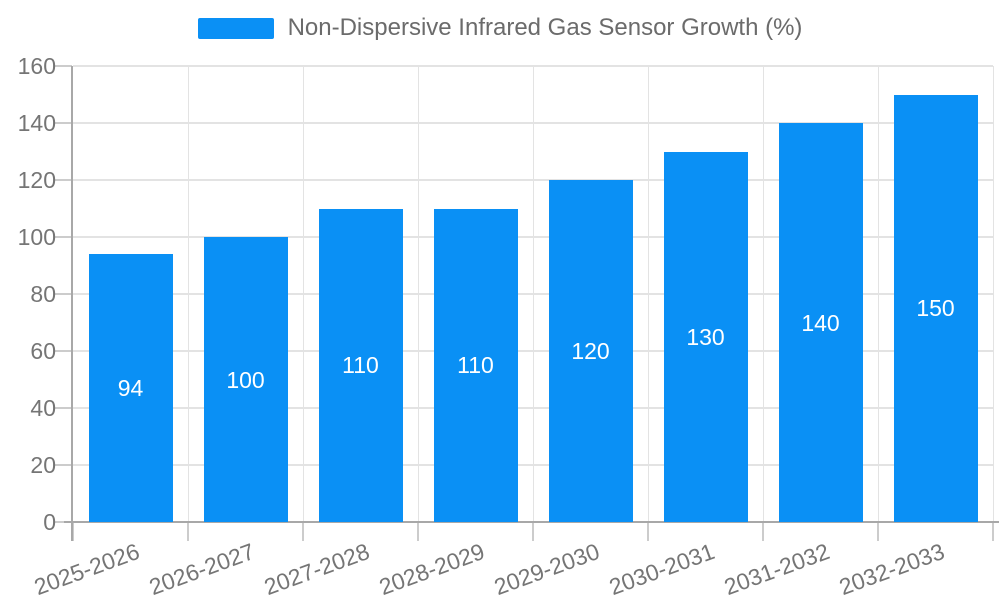 The image size is (1000, 600). I want to click on bar-value-label: 94, so click(130, 388).